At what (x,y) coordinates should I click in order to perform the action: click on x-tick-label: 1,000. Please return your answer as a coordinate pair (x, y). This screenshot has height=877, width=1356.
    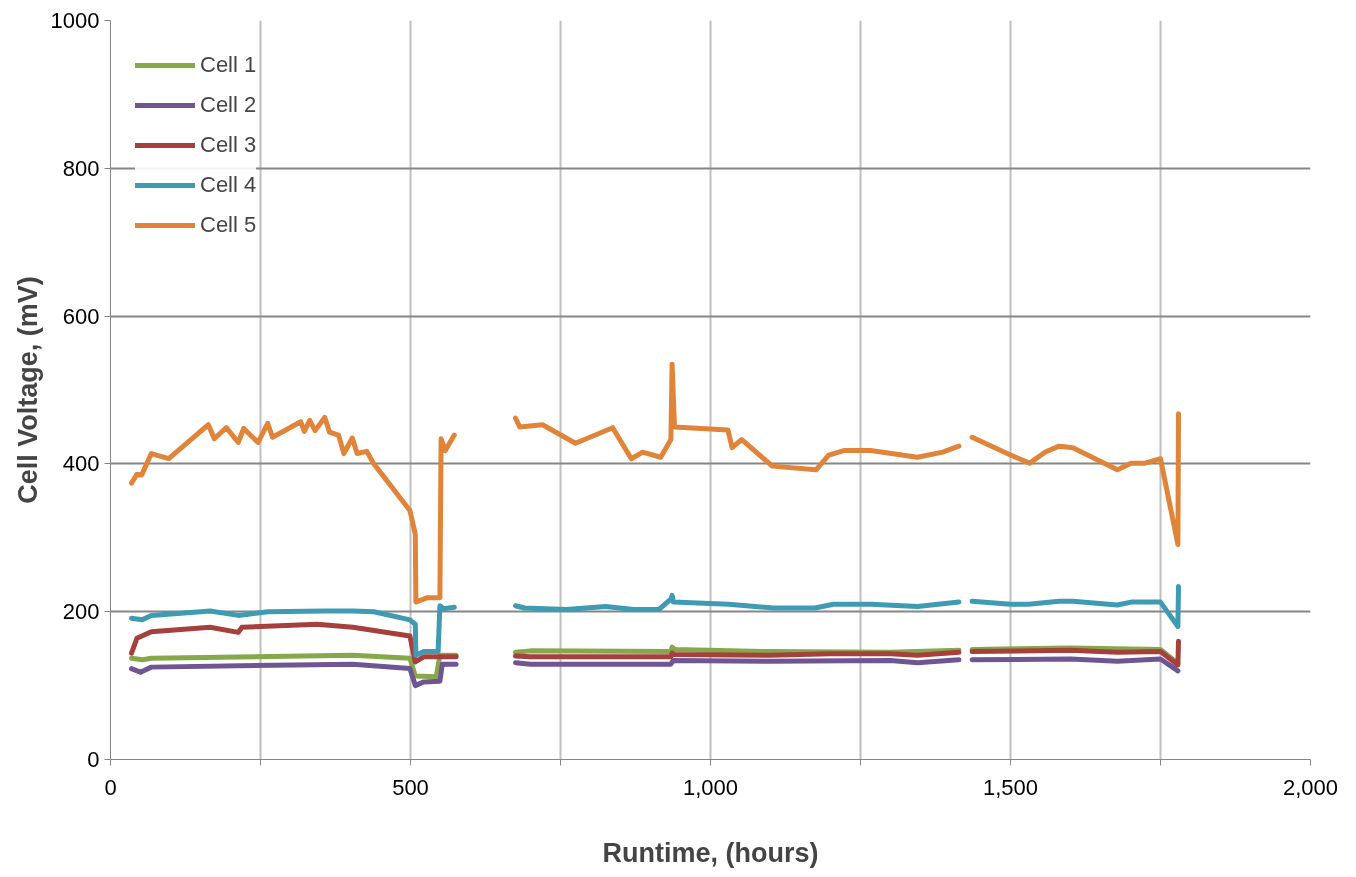
    Looking at the image, I should click on (710, 787).